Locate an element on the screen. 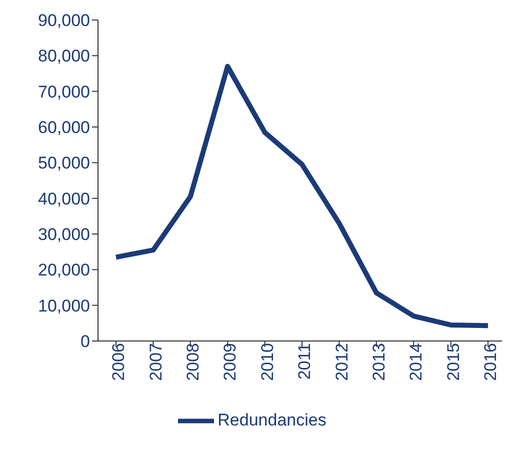 This screenshot has height=457, width=518. y-tick-label: 40,000 is located at coordinates (64, 198).